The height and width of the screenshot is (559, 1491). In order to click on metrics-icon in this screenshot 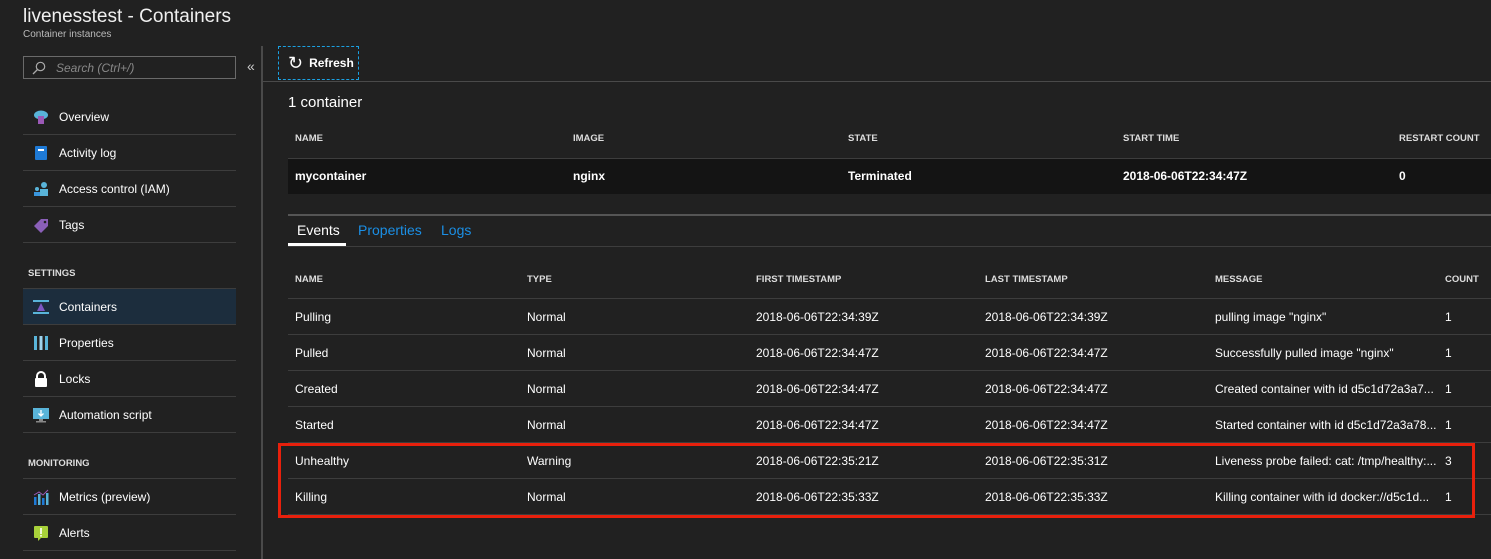, I will do `click(41, 497)`.